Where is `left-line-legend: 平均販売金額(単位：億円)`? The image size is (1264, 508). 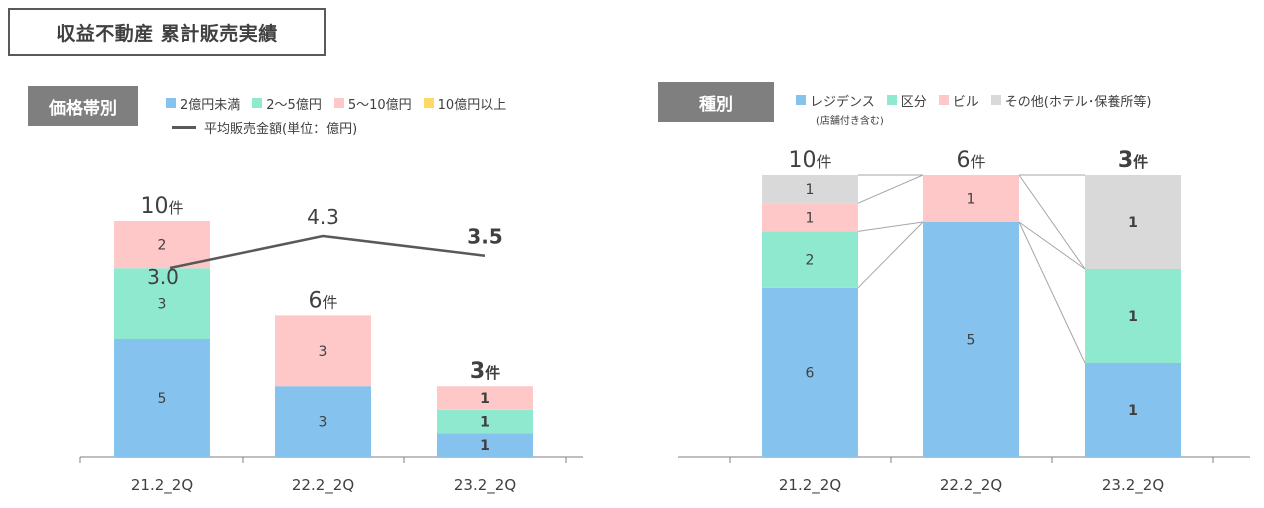 left-line-legend: 平均販売金額(単位：億円) is located at coordinates (267, 127).